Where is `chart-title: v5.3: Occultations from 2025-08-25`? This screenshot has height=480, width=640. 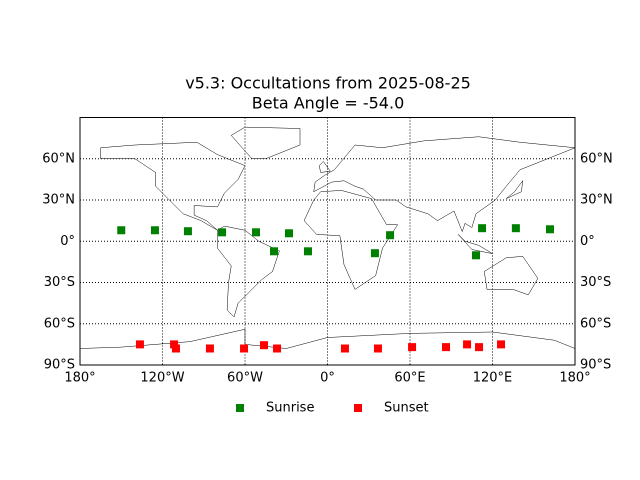 chart-title: v5.3: Occultations from 2025-08-25 is located at coordinates (328, 83).